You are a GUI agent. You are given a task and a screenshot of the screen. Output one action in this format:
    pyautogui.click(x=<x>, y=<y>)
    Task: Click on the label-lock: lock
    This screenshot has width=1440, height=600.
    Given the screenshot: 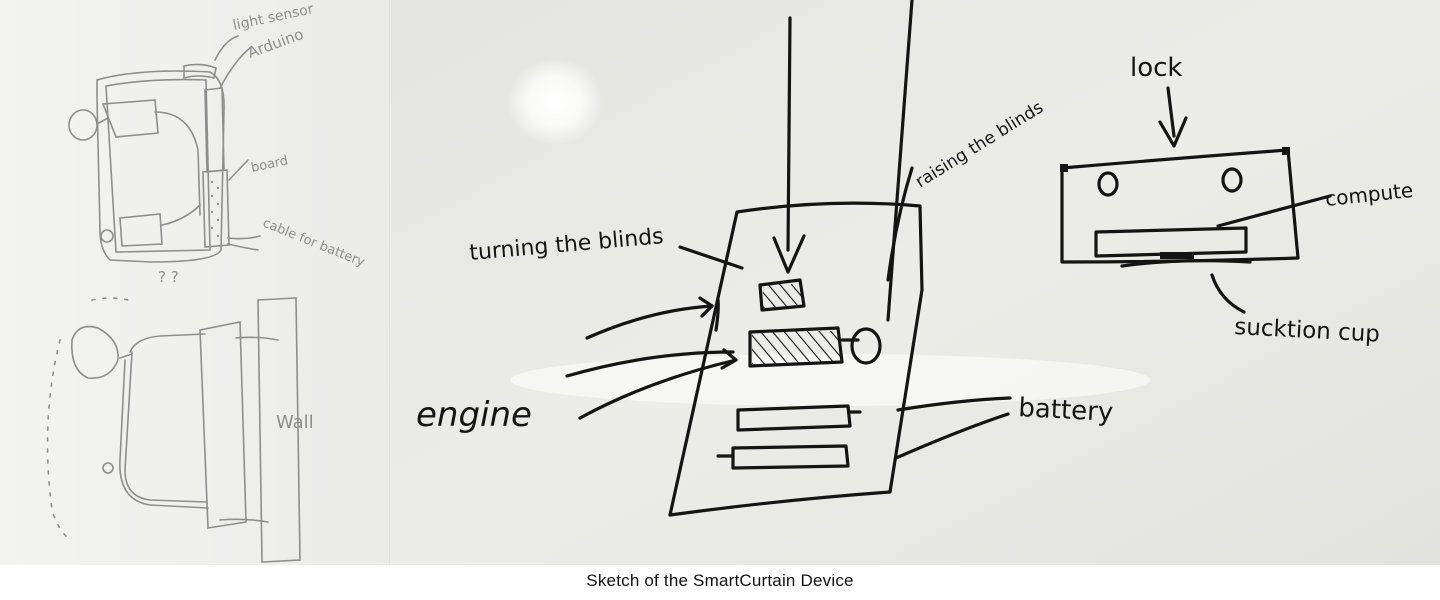 What is the action you would take?
    pyautogui.click(x=1156, y=68)
    